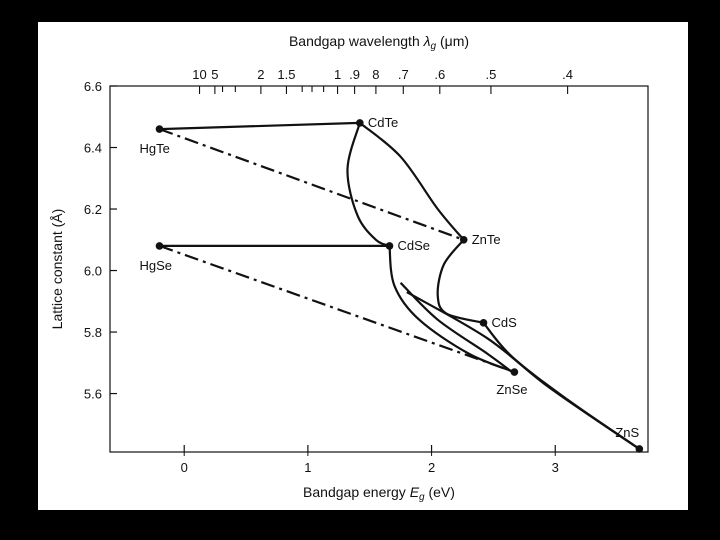 The image size is (720, 540). Describe the element at coordinates (439, 74) in the screenshot. I see `wavelength-tick-label-13: .6` at that location.